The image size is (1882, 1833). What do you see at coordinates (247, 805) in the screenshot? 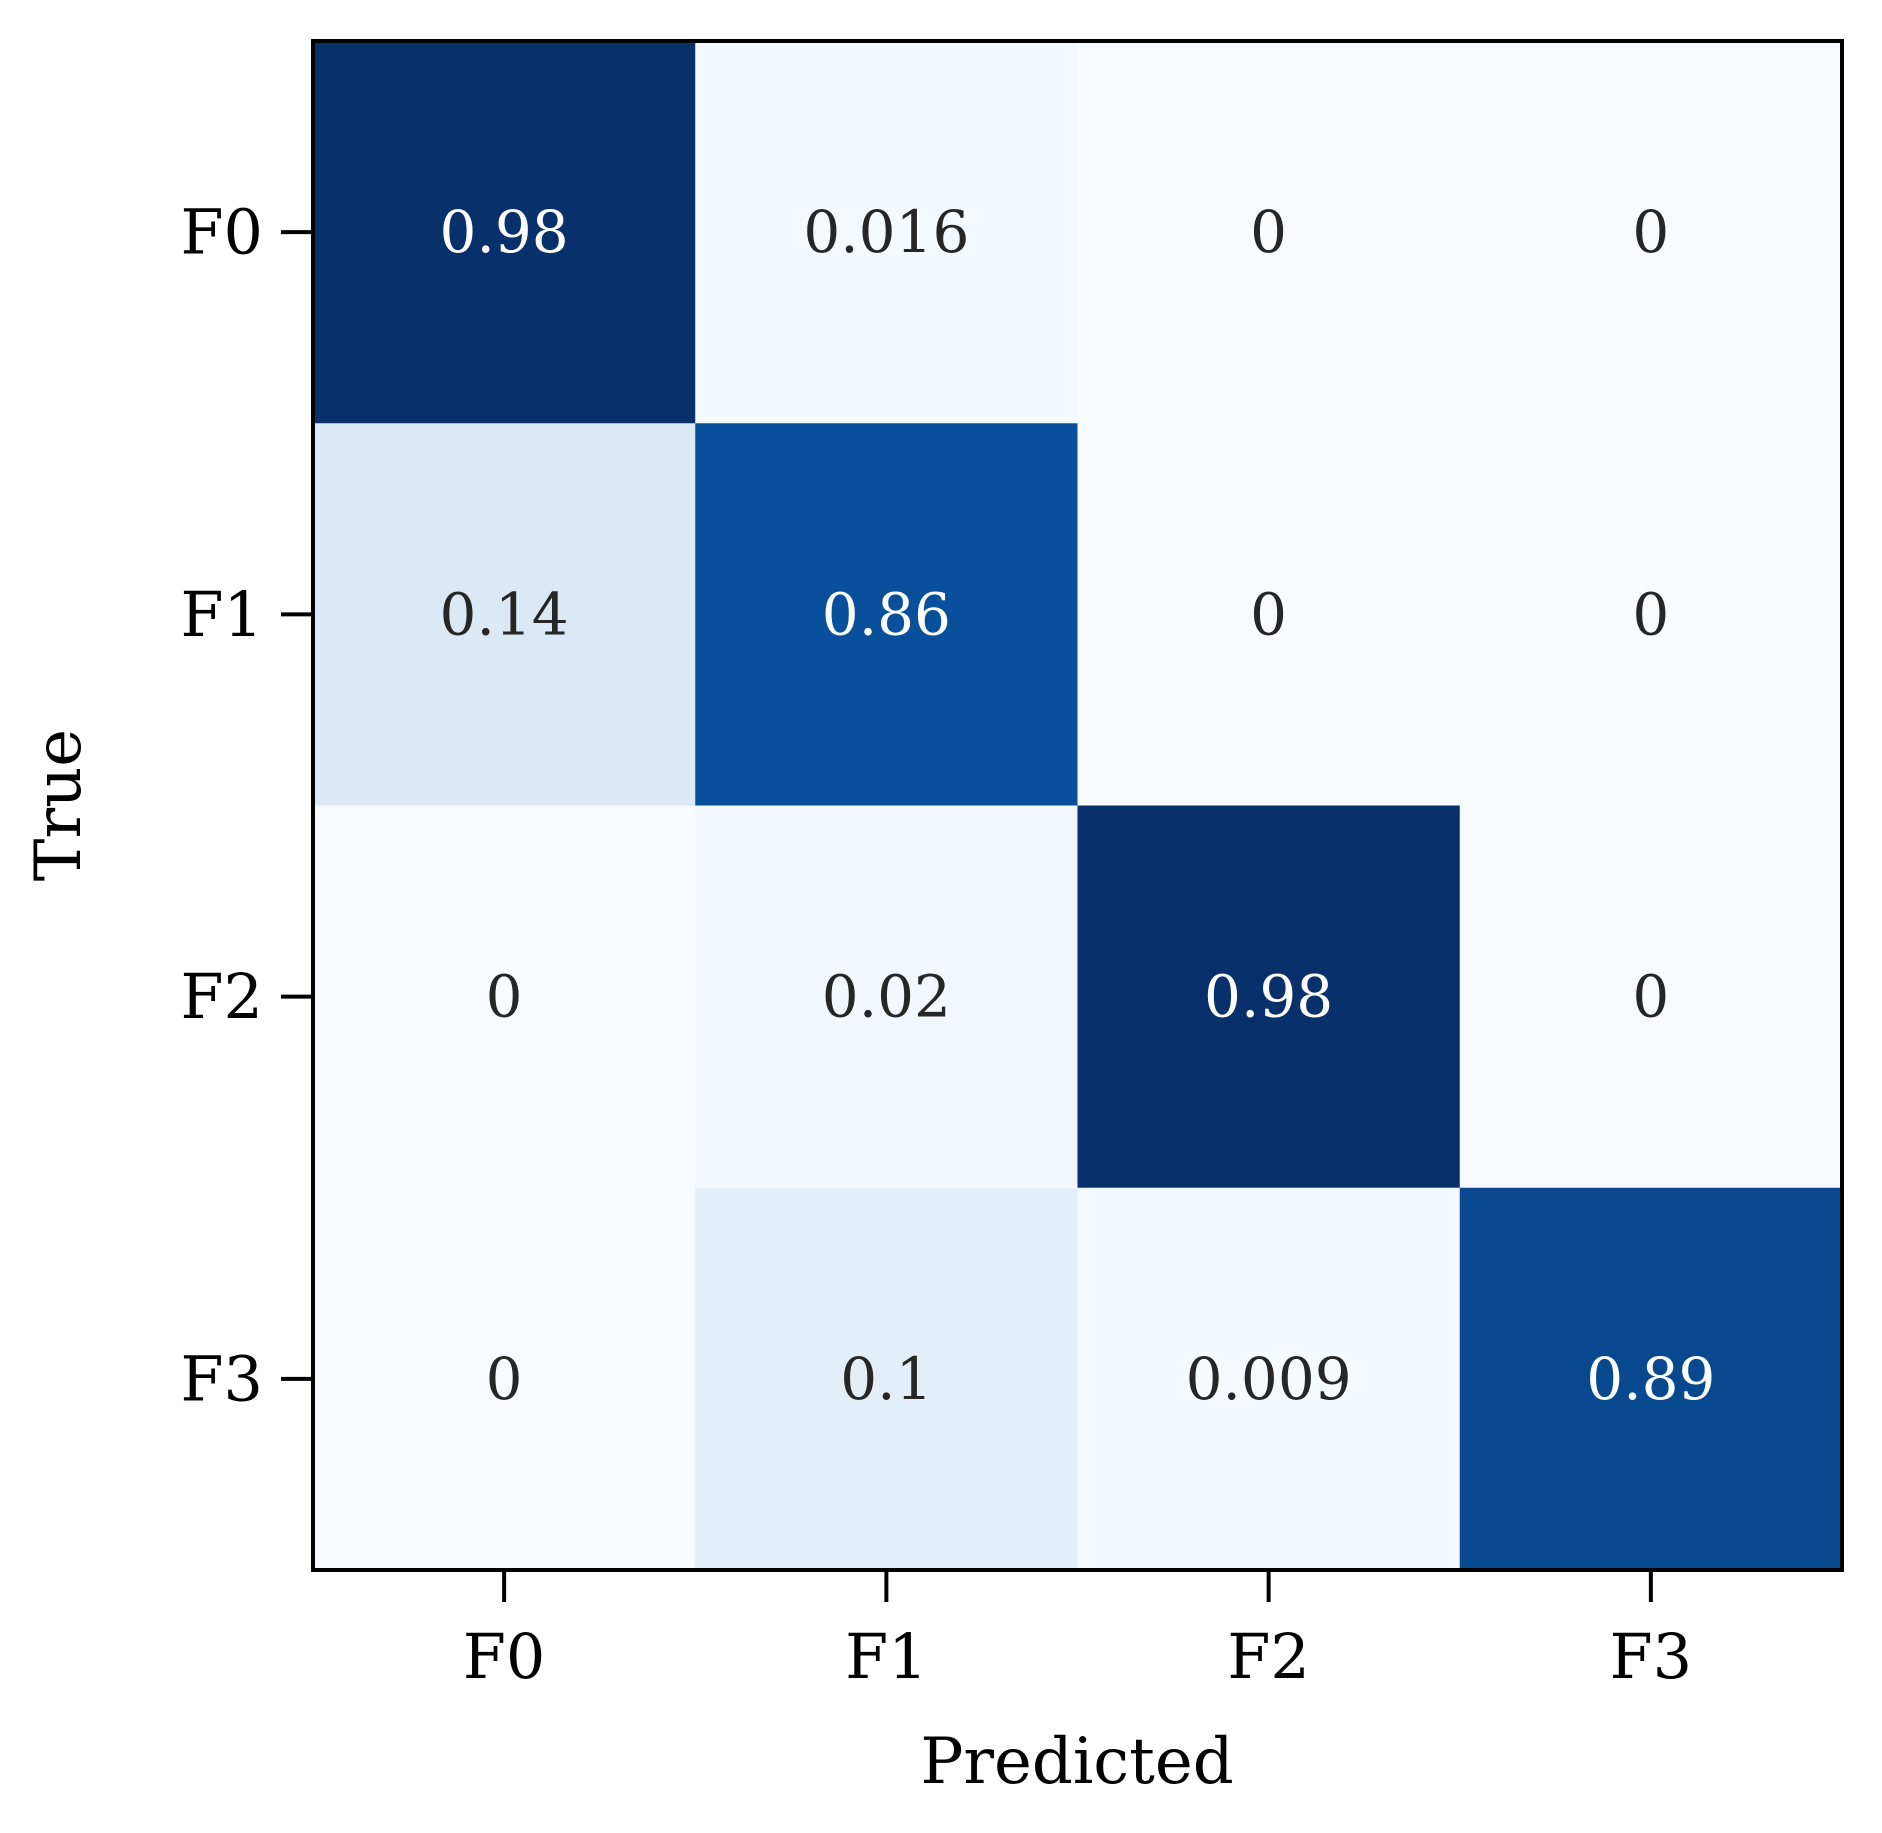
I see `y-axis-ticks: F0 F1 F2 F3` at bounding box center [247, 805].